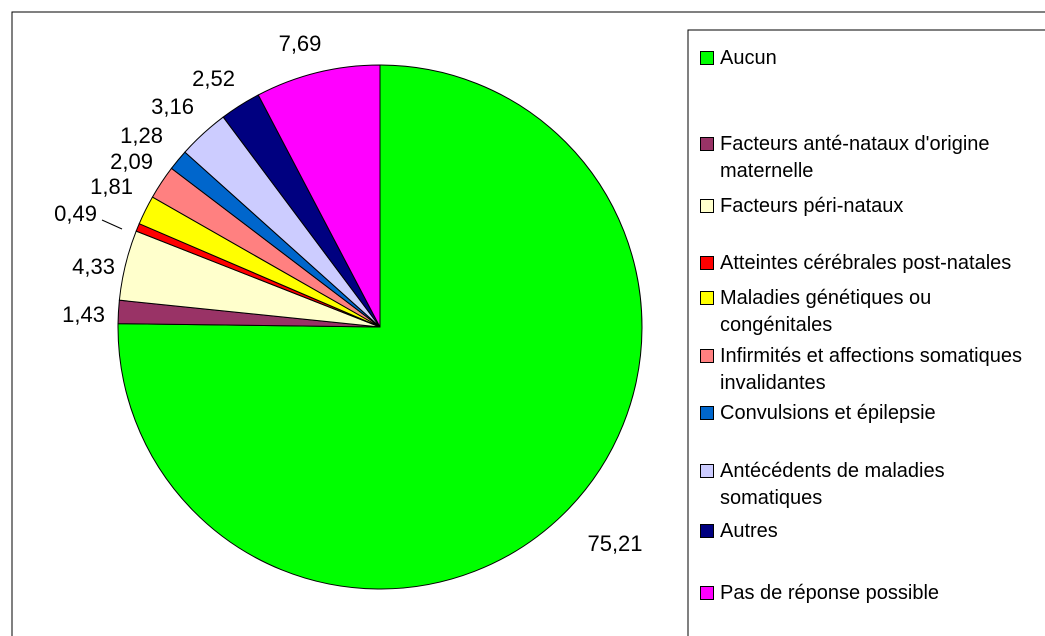 The height and width of the screenshot is (636, 1045). I want to click on legend-entry: Aucun, so click(870, 58).